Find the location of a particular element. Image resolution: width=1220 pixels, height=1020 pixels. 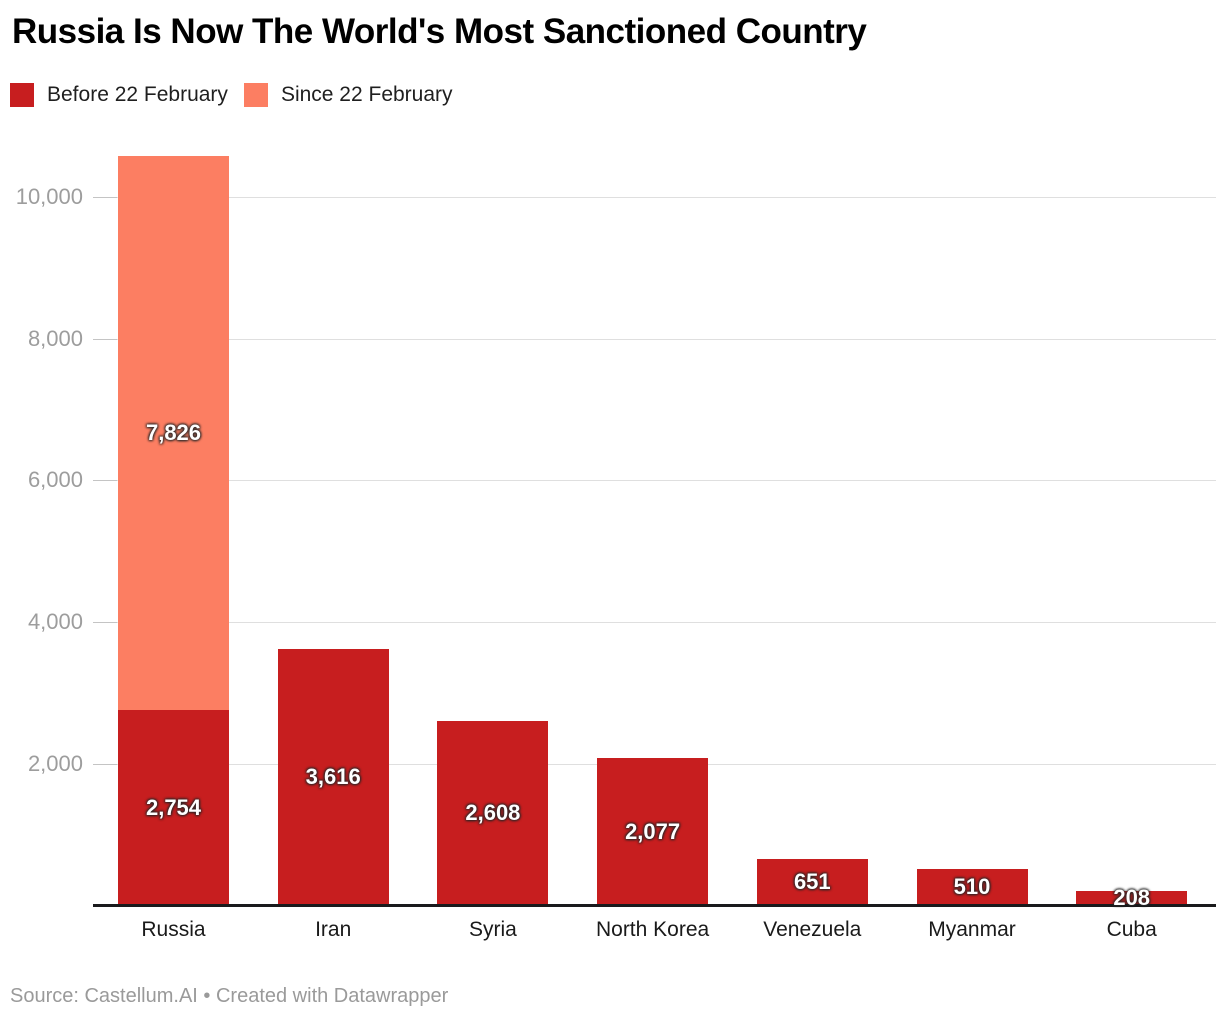

value-label-north-korea-before-22-february: 2,077 is located at coordinates (653, 831).